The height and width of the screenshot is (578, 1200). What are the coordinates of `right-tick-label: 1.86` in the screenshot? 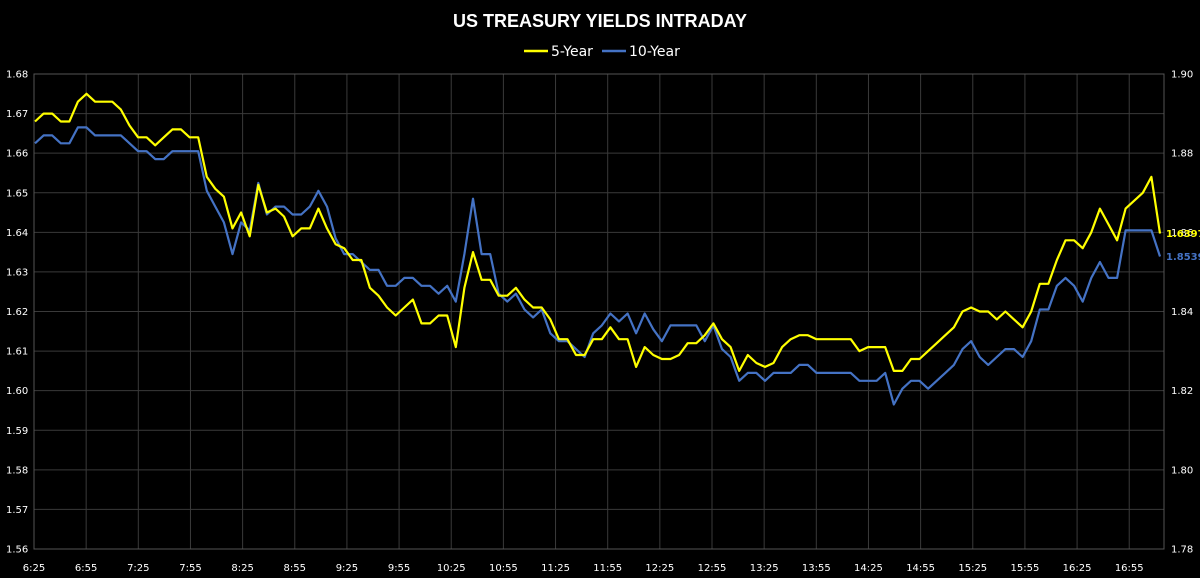 It's located at (1182, 233).